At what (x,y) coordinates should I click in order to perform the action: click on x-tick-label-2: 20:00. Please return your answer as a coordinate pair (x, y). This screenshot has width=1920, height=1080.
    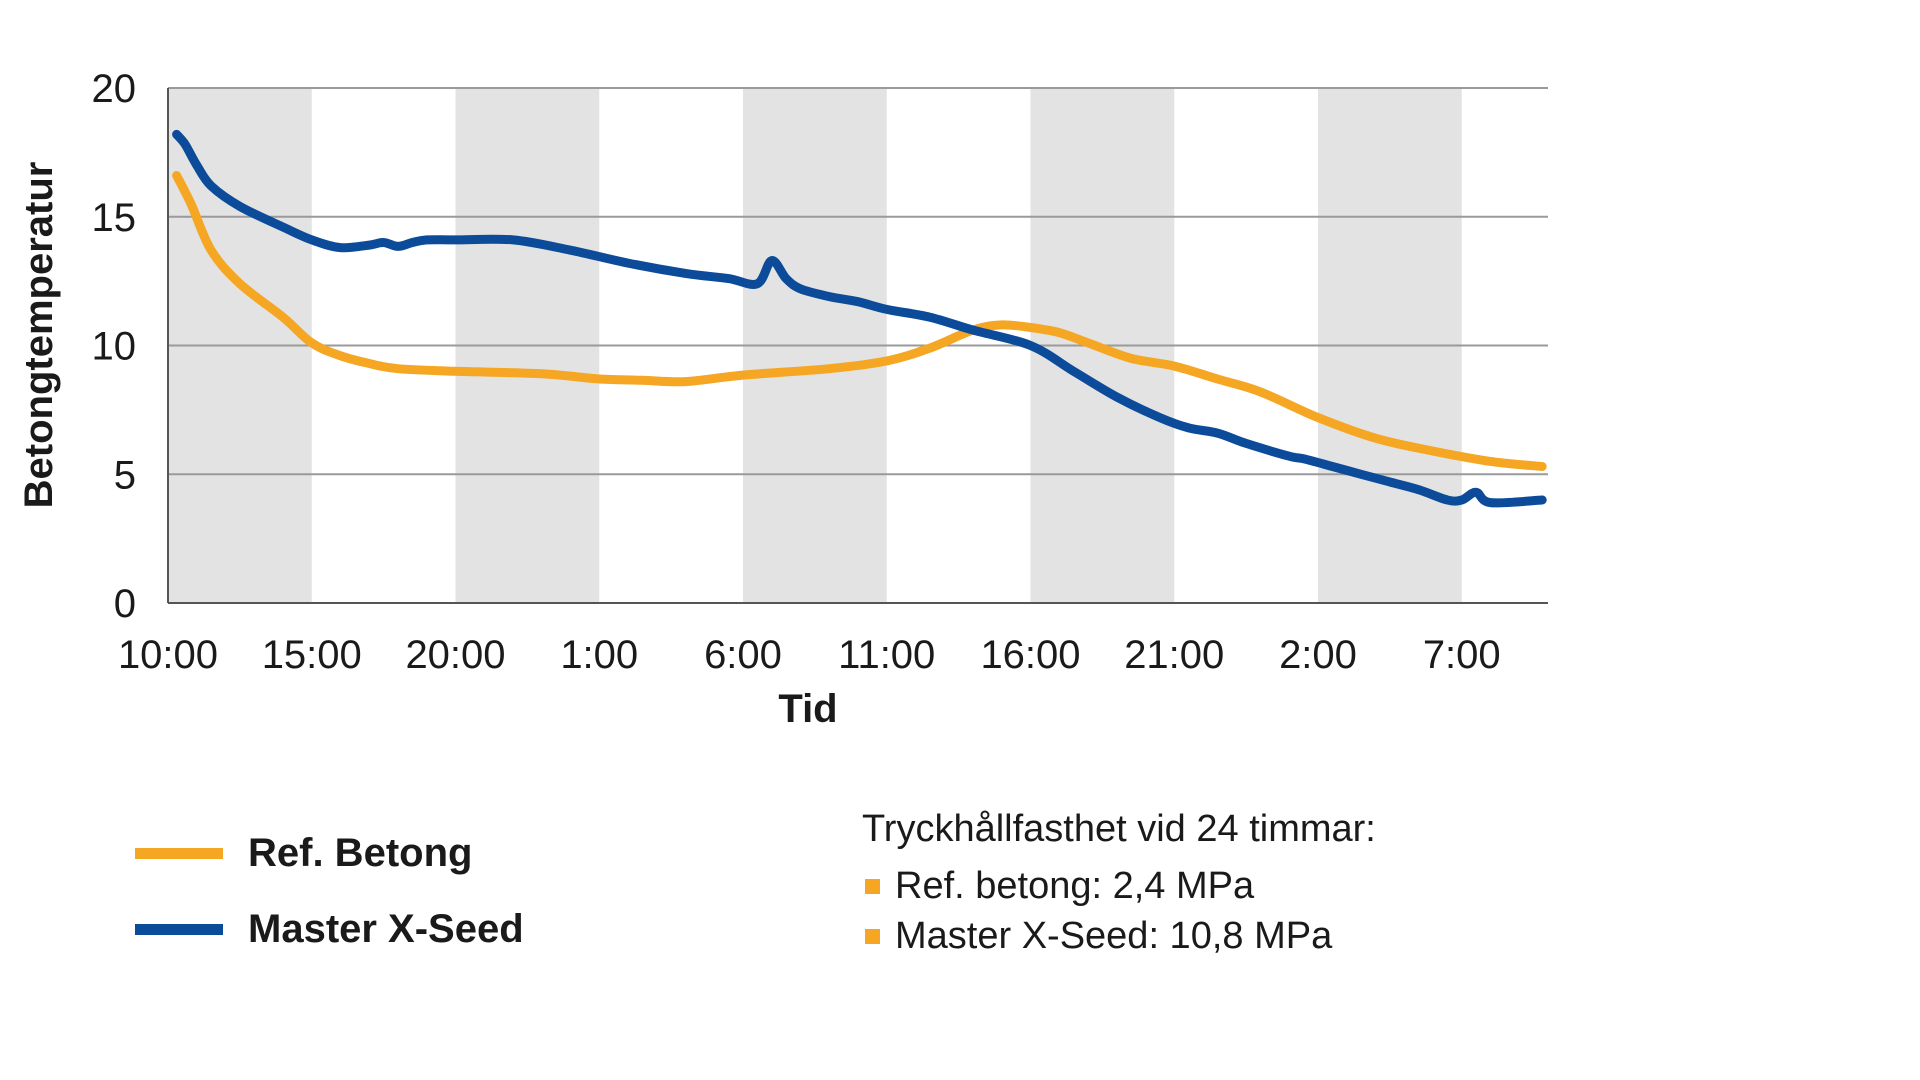
    Looking at the image, I should click on (455, 655).